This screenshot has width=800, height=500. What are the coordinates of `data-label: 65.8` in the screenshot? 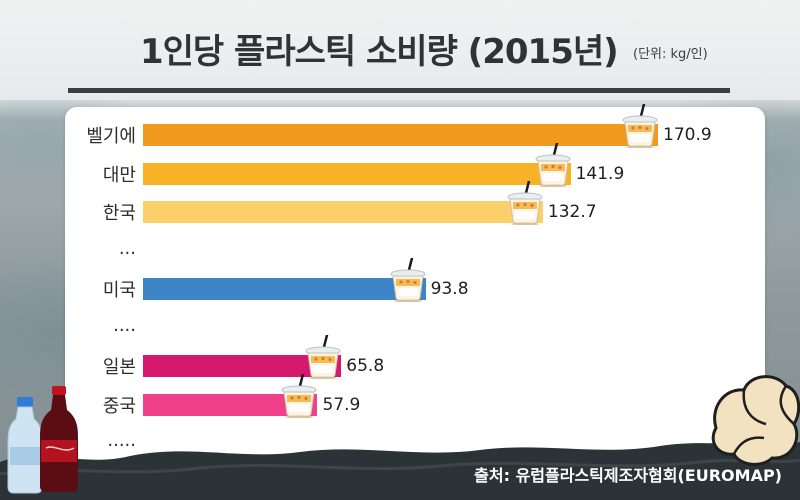 It's located at (365, 366).